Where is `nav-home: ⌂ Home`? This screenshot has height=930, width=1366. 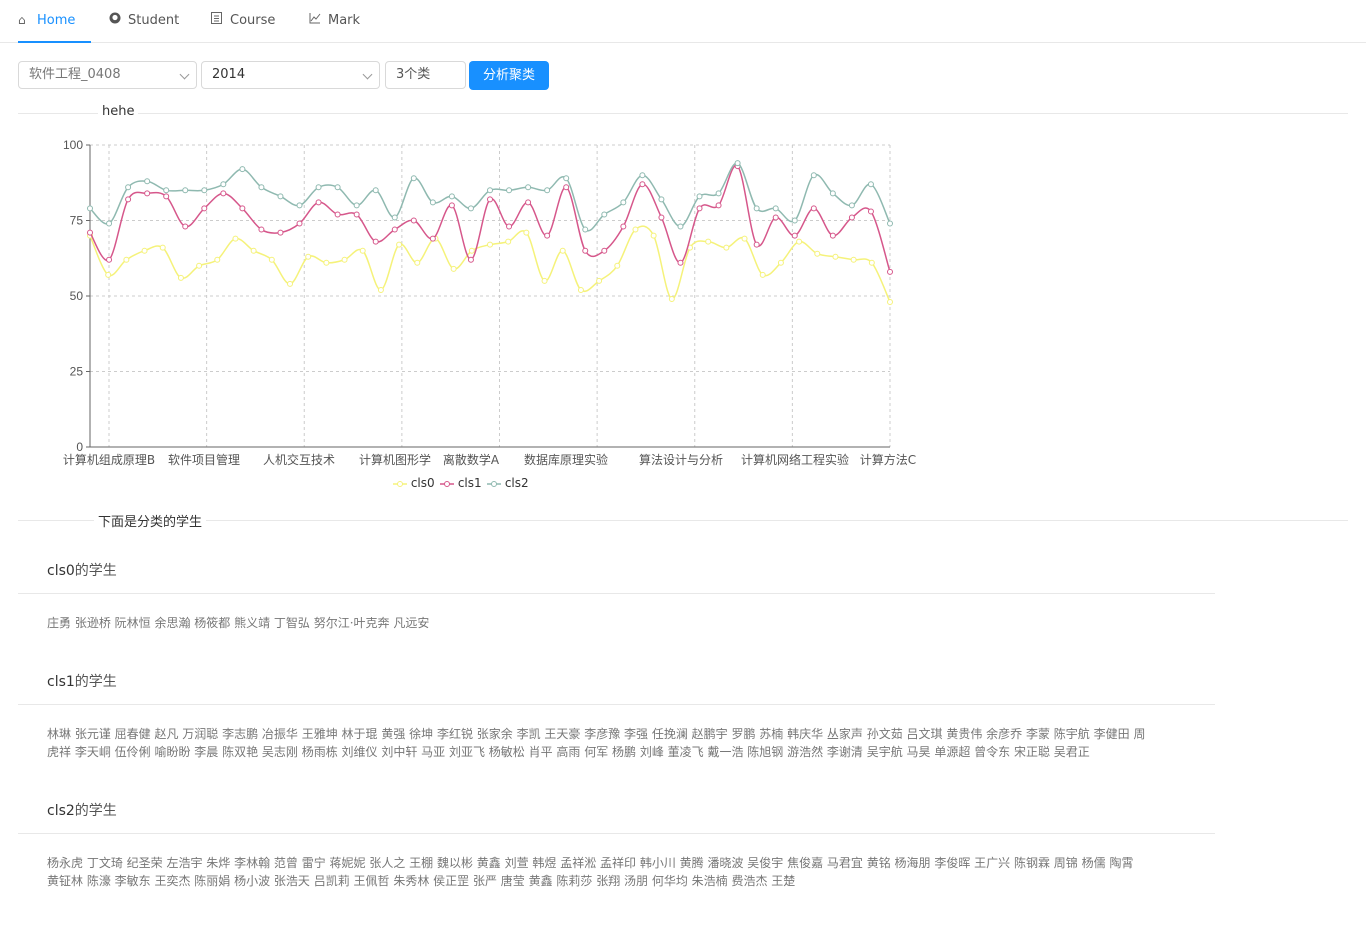 nav-home: ⌂ Home is located at coordinates (54, 21).